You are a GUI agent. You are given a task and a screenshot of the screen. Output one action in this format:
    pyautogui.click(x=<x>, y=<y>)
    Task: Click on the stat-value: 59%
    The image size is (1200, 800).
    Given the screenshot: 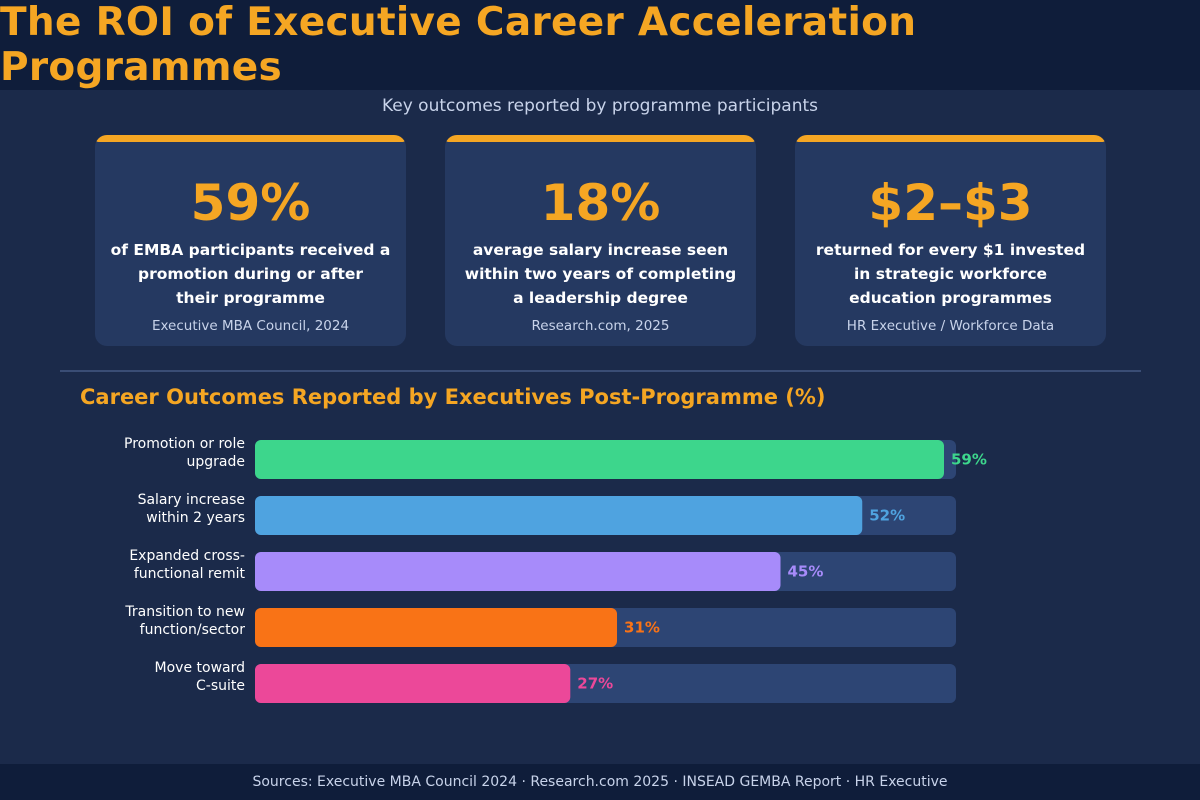 What is the action you would take?
    pyautogui.click(x=250, y=203)
    